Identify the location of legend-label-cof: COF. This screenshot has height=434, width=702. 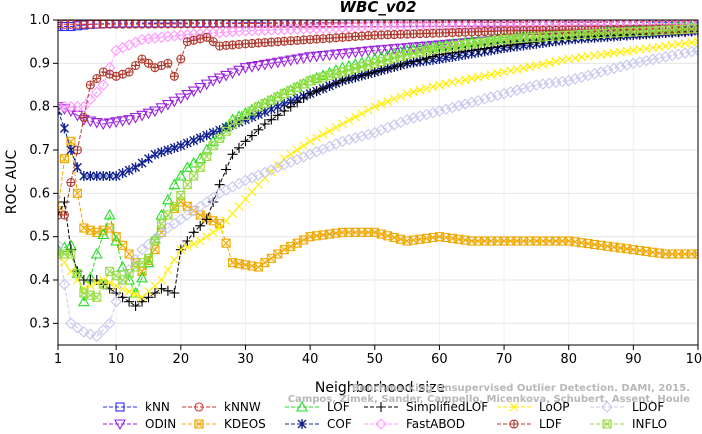
(339, 424).